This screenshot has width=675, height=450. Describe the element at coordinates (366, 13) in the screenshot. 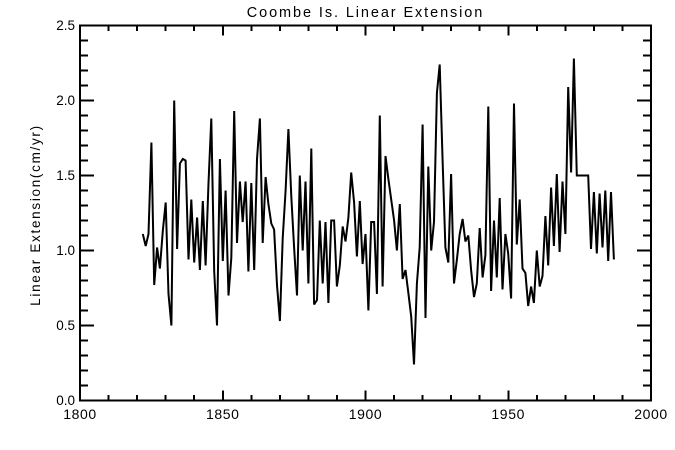

I see `svg-text: Coombe Is. Linear Extension` at that location.